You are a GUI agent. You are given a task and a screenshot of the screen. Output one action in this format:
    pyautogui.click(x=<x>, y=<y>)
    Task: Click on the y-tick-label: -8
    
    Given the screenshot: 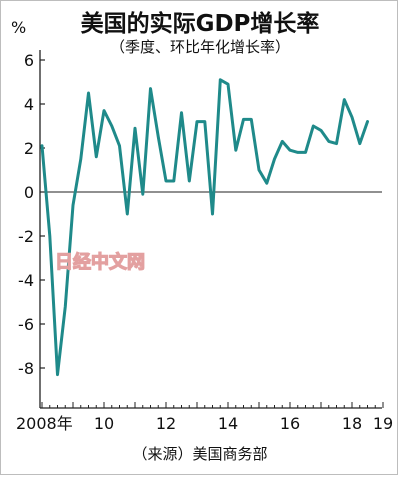 What is the action you would take?
    pyautogui.click(x=26, y=368)
    